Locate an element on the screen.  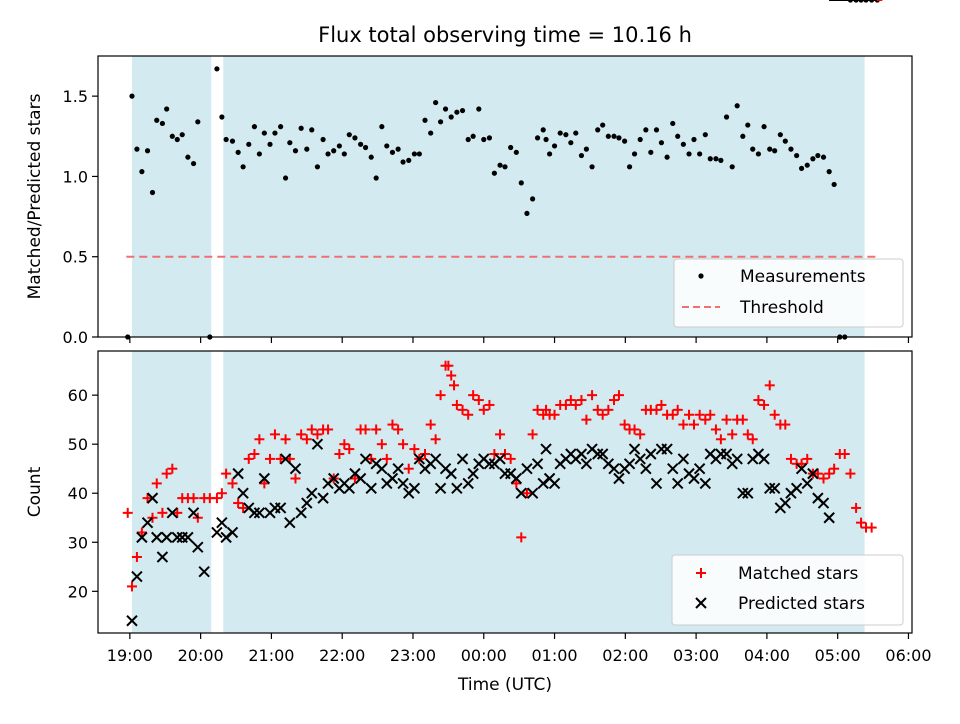
y-tick-label: 20 is located at coordinates (78, 591).